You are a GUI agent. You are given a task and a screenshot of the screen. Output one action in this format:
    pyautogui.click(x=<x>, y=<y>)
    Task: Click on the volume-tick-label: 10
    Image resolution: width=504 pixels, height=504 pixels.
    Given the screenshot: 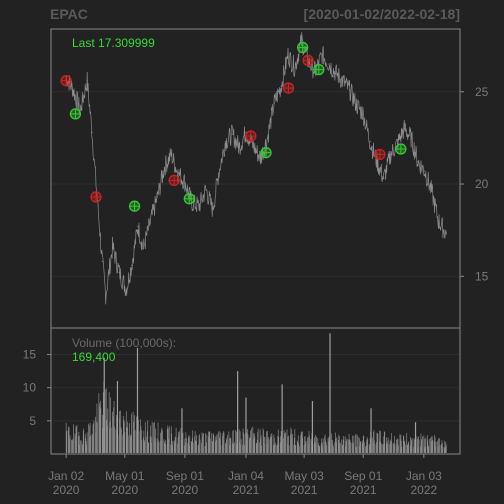 What is the action you would take?
    pyautogui.click(x=30, y=388)
    